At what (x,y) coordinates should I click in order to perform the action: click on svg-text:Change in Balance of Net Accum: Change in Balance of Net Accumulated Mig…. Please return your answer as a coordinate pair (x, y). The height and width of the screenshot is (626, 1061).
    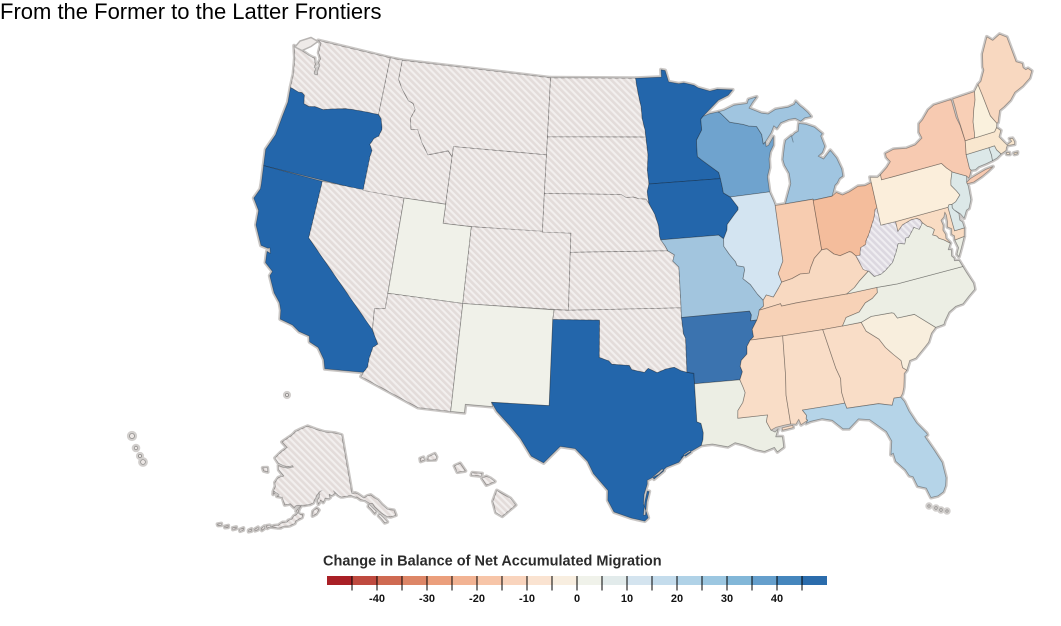
    Looking at the image, I should click on (492, 562).